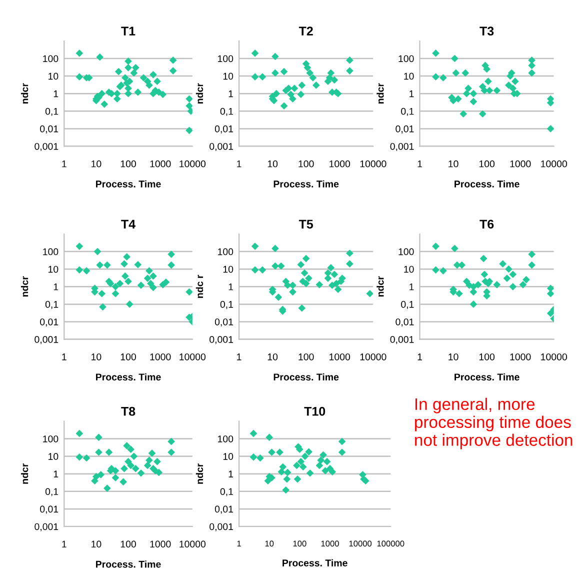 The width and height of the screenshot is (583, 585). I want to click on text: In general, more processing time does not improve detection, so click(493, 424).